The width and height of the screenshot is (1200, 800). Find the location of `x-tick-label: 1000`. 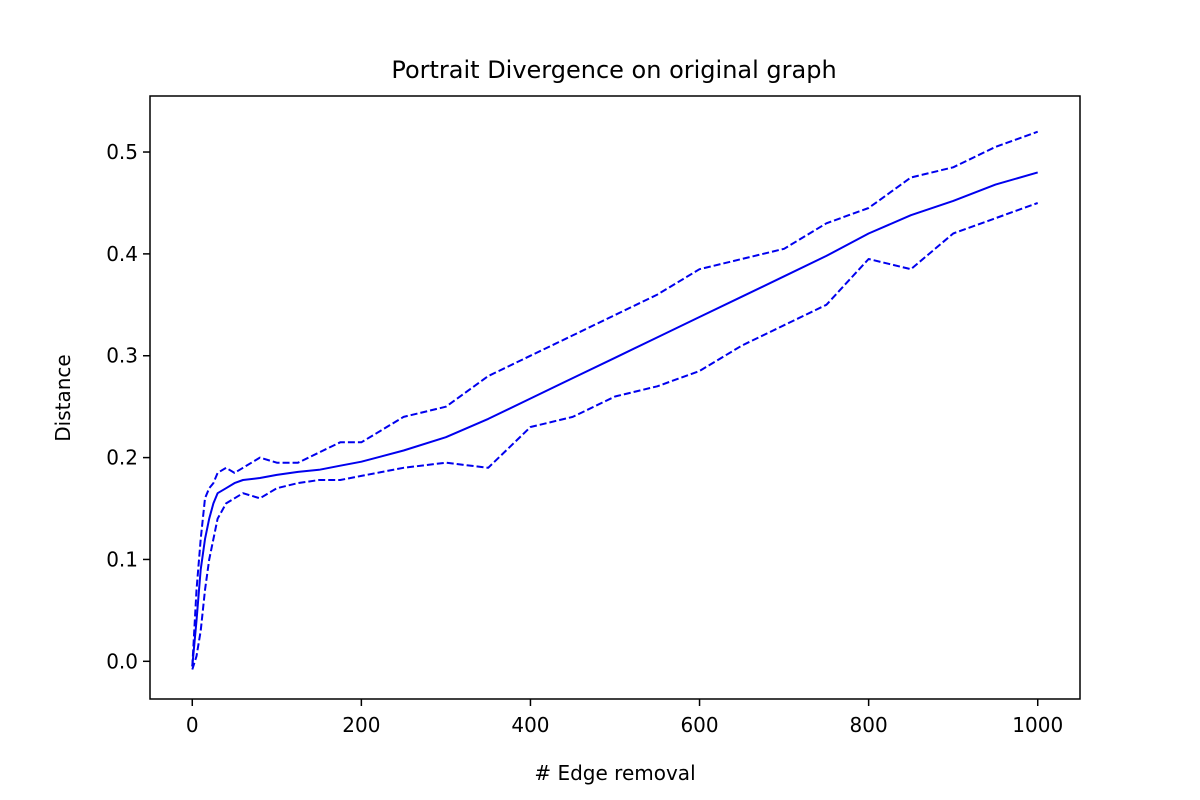

x-tick-label: 1000 is located at coordinates (1037, 725).